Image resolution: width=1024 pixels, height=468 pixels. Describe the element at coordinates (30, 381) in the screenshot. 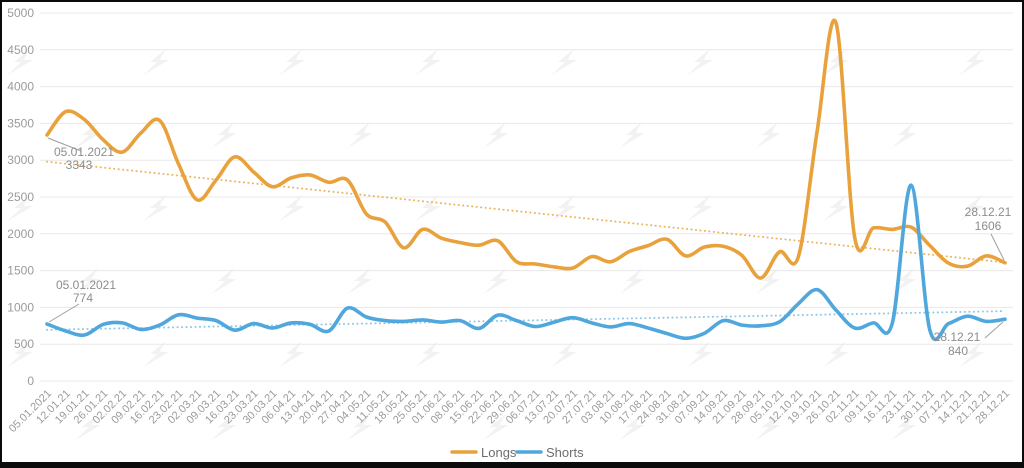

I see `y-tick-label: 0` at that location.